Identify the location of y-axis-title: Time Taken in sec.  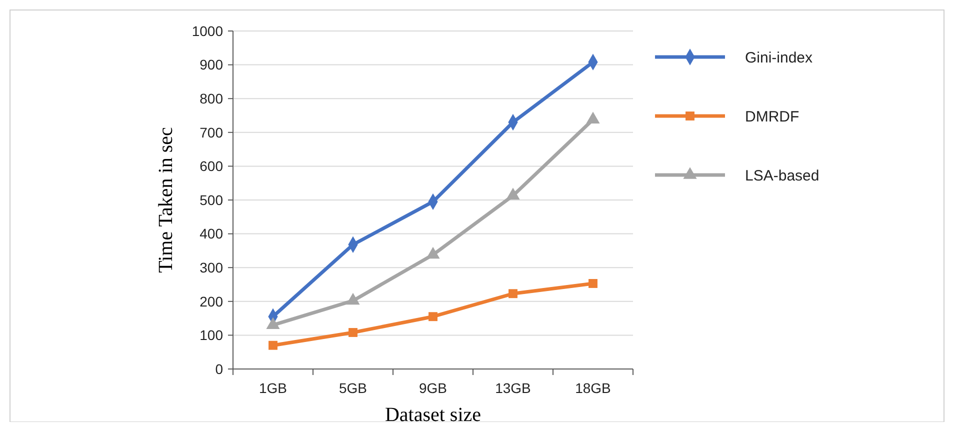
(166, 199).